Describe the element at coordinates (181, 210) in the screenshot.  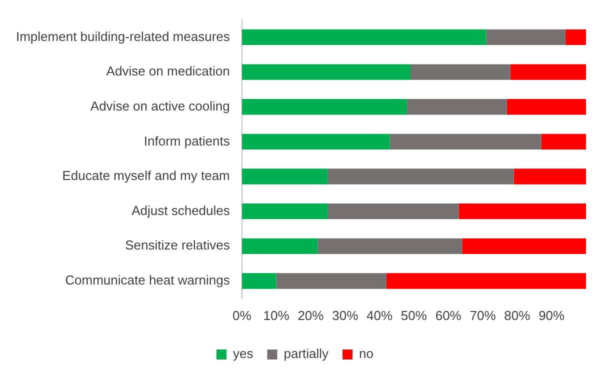
I see `y-tick-label: Adjust schedules` at that location.